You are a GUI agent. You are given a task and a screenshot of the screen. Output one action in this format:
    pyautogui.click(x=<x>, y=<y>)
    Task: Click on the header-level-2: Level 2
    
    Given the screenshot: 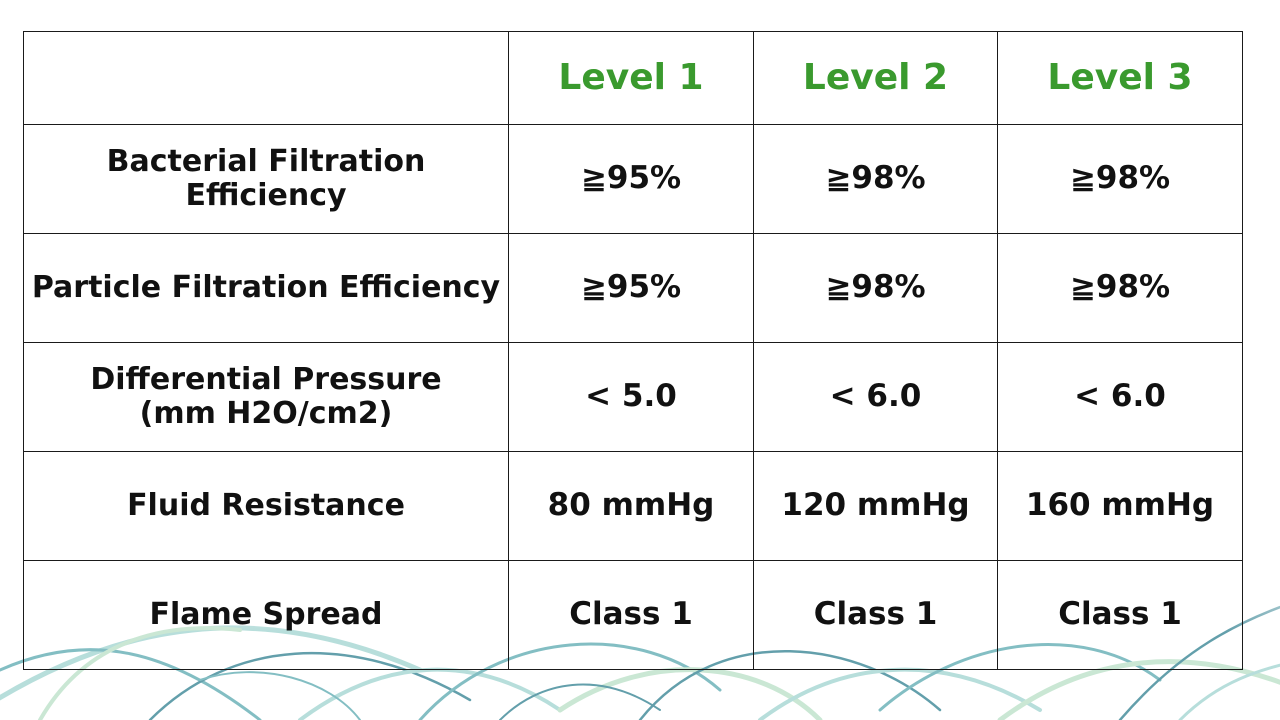 What is the action you would take?
    pyautogui.click(x=875, y=78)
    